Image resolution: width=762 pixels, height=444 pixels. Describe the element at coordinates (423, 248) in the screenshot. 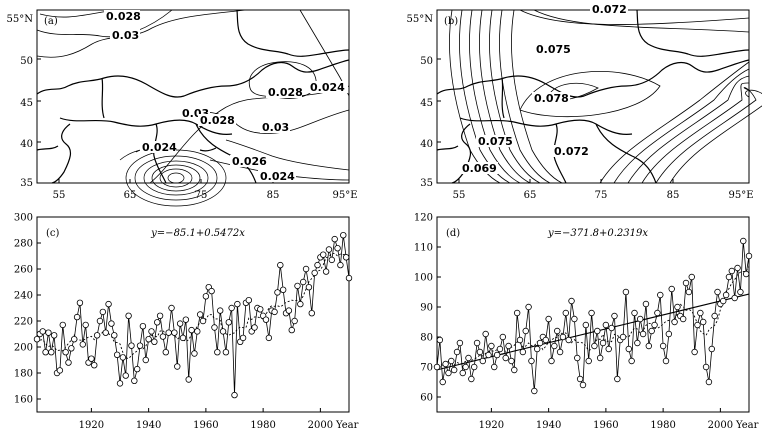

I see `y-tick-label: 110` at that location.